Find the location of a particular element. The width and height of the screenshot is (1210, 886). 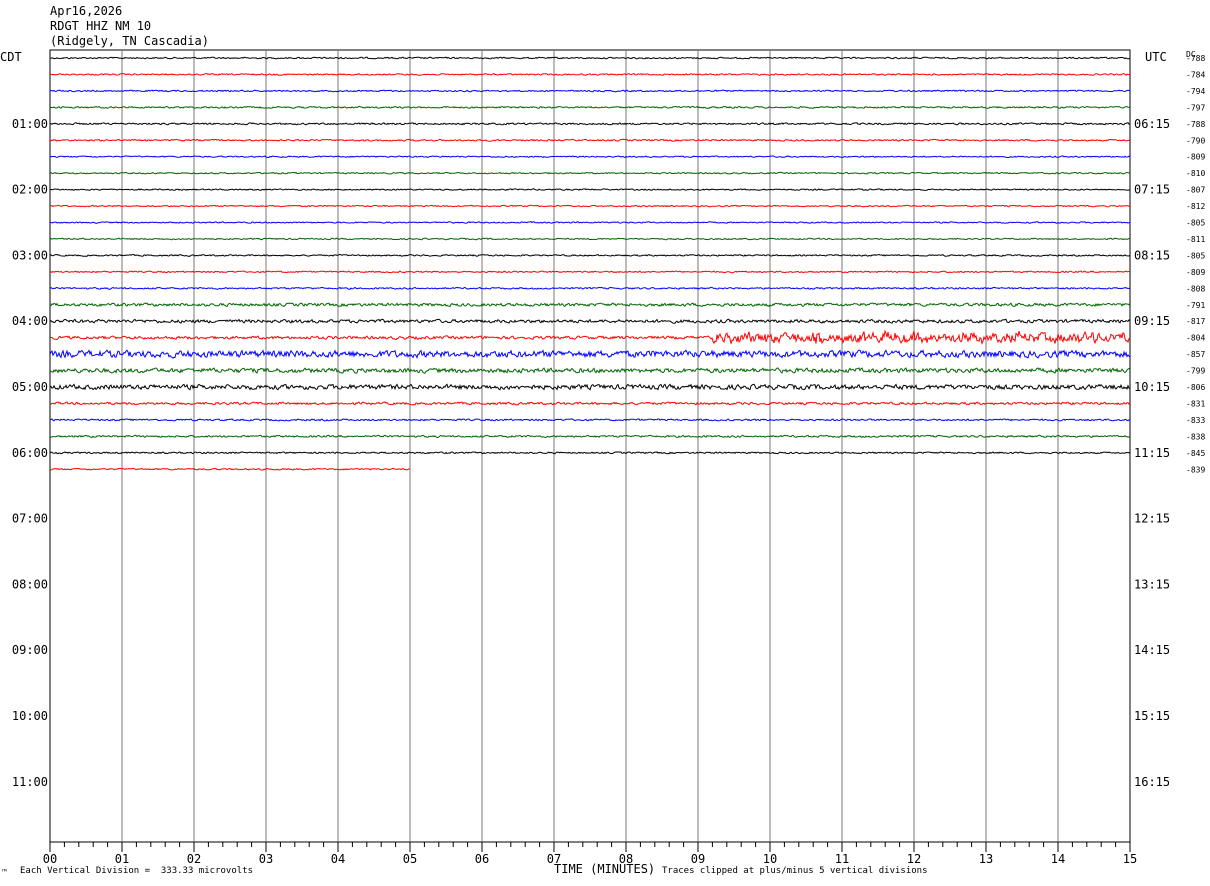

dc-offset-label: -810 is located at coordinates (1195, 173).